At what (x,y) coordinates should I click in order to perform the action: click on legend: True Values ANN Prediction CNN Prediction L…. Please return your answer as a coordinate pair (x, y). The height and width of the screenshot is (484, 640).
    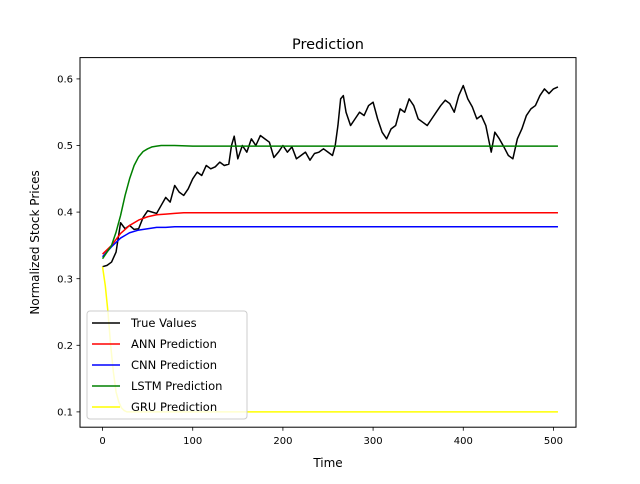
    Looking at the image, I should click on (167, 365).